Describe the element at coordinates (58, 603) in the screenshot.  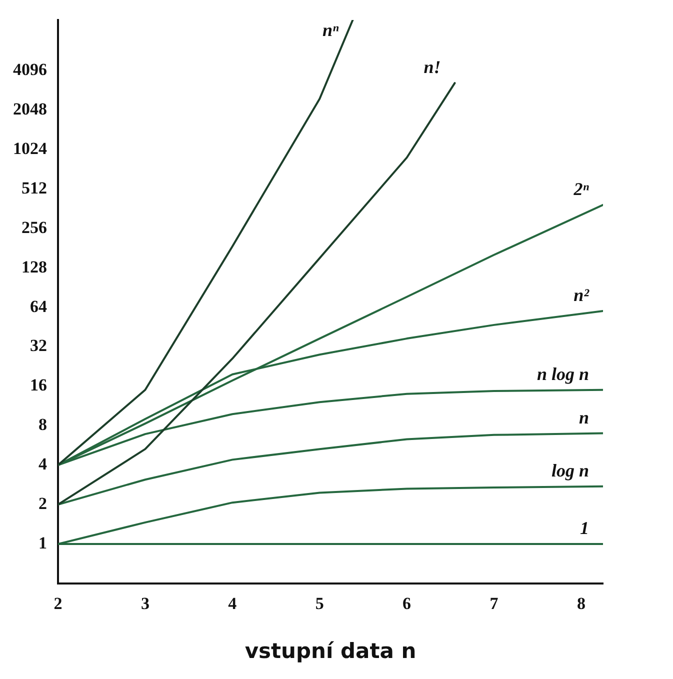
I see `x-tick-label: 2` at that location.